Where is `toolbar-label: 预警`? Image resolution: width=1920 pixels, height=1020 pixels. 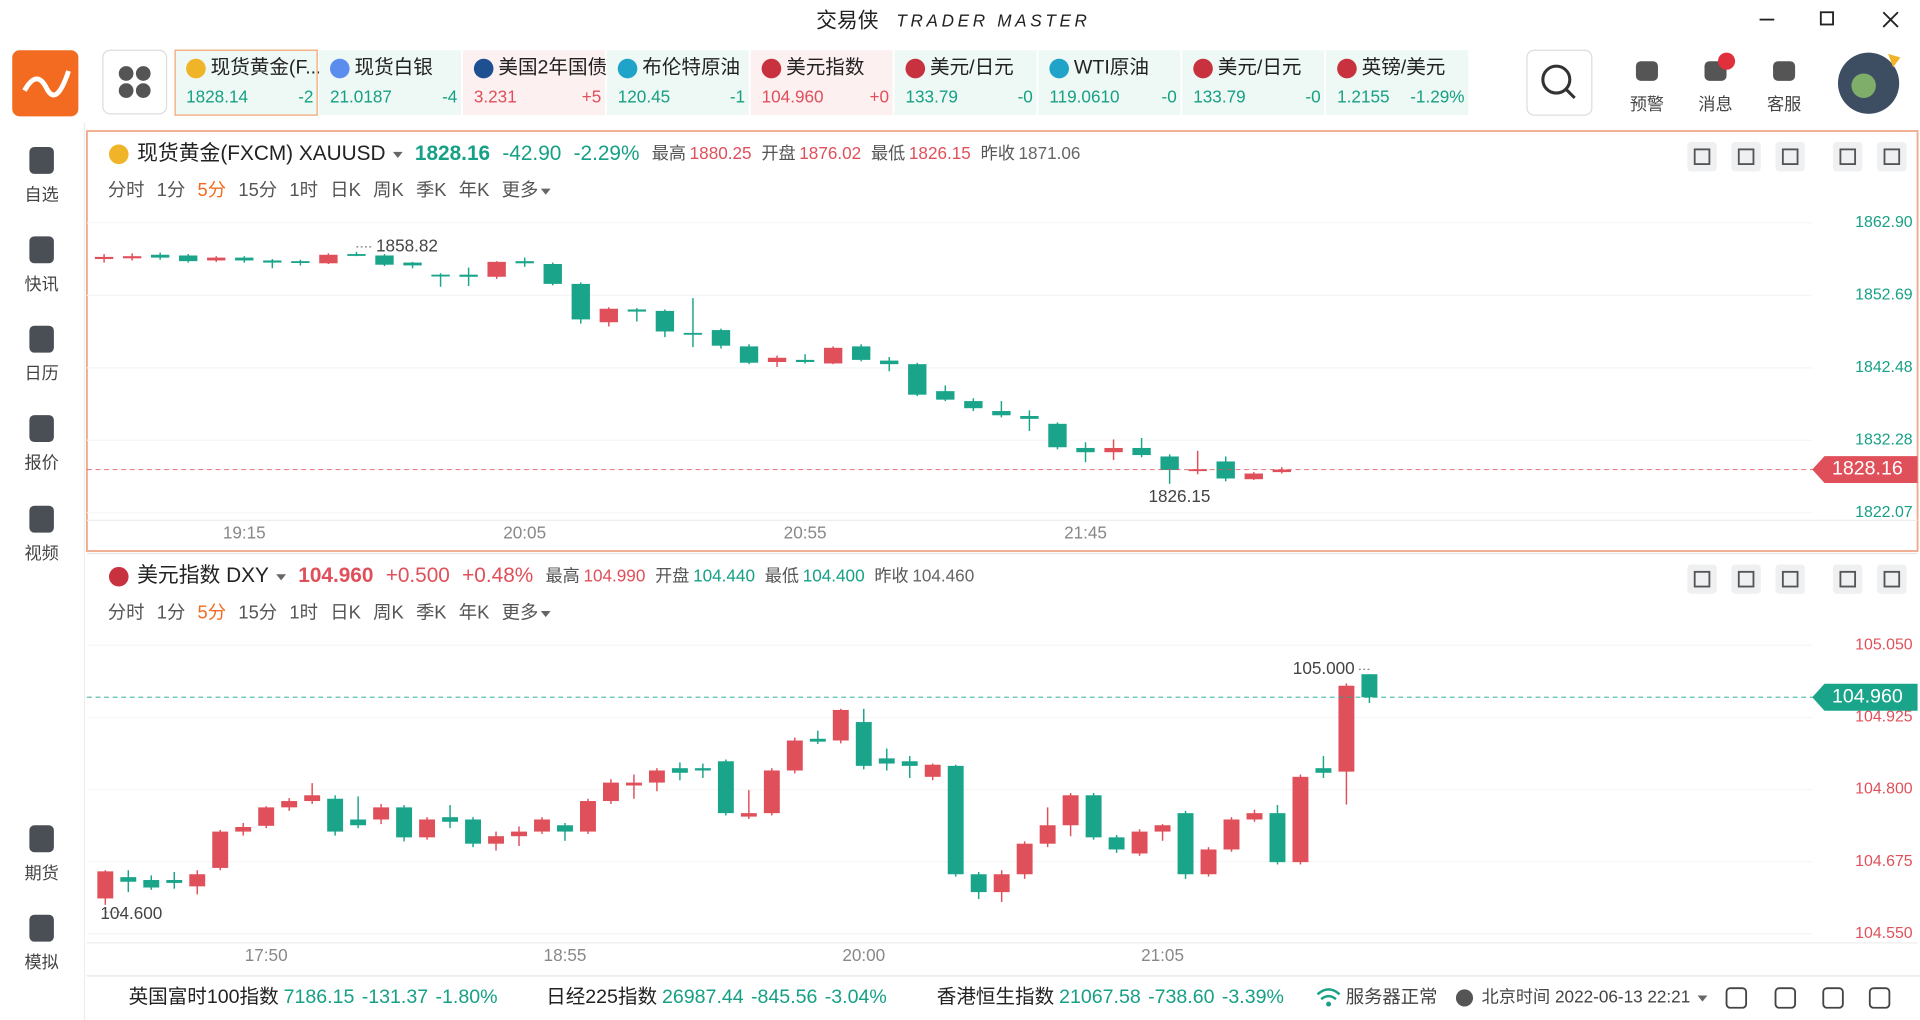
toolbar-label: 预警 is located at coordinates (1647, 104).